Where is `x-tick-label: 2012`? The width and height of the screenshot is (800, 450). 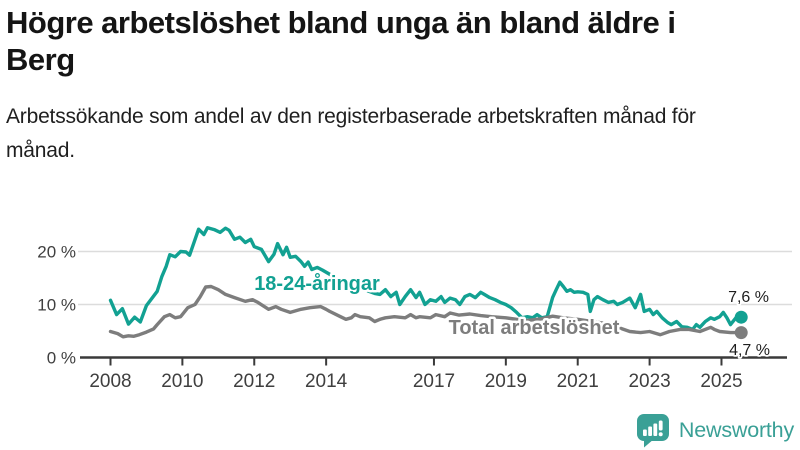
x-tick-label: 2012 is located at coordinates (254, 381).